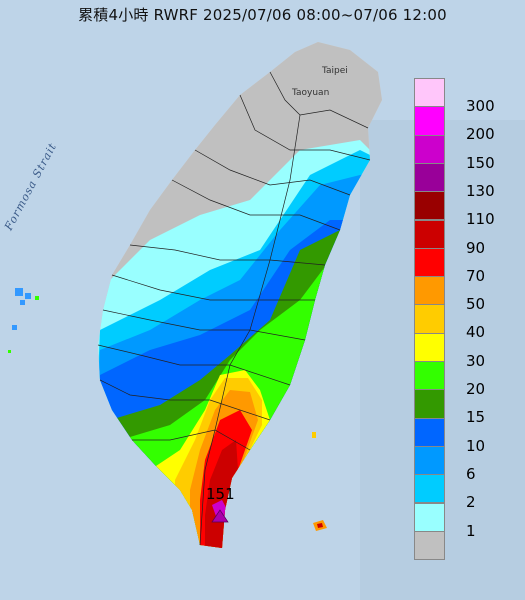  I want to click on penghu-islands, so click(23, 320).